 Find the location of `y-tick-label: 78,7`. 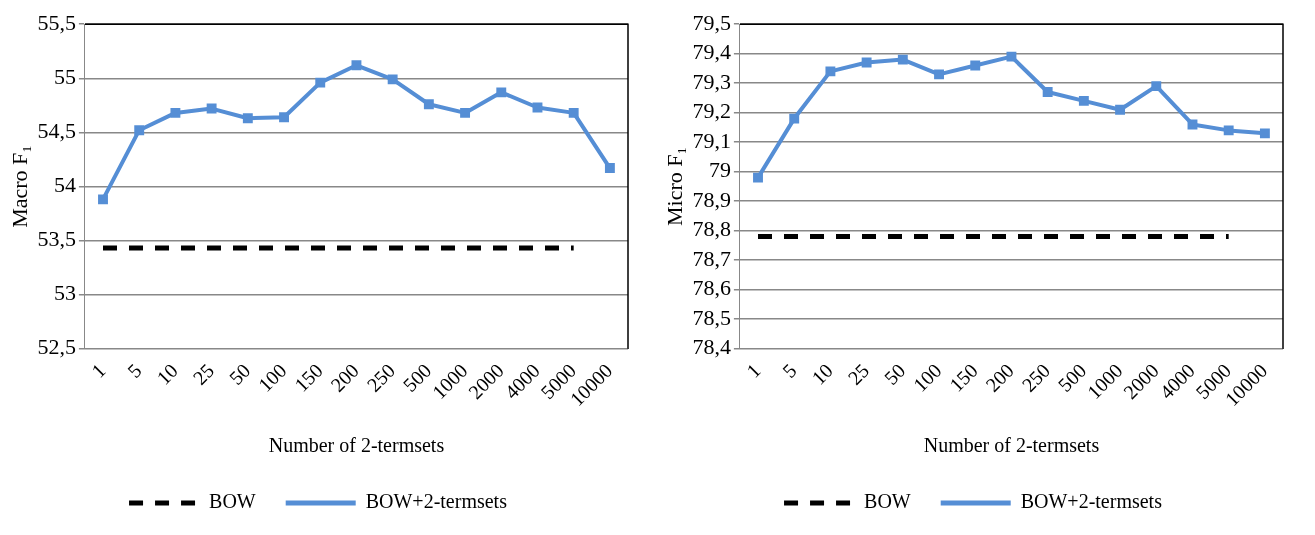

y-tick-label: 78,7 is located at coordinates (711, 258).